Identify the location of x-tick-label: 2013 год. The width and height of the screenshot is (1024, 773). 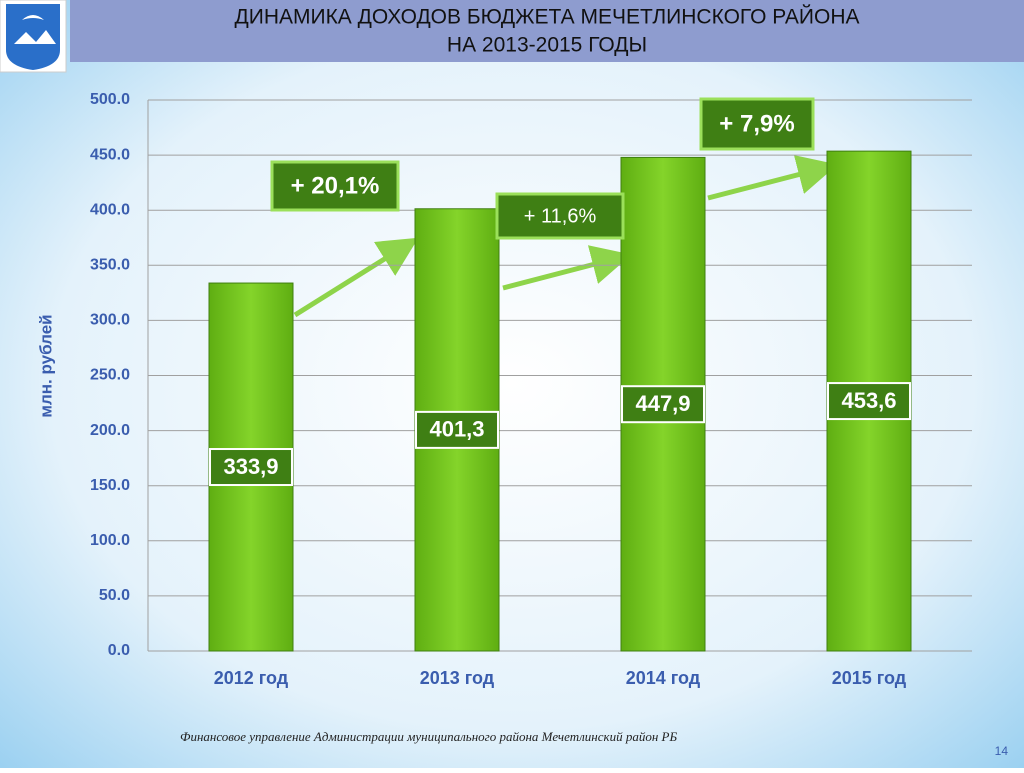
(457, 678).